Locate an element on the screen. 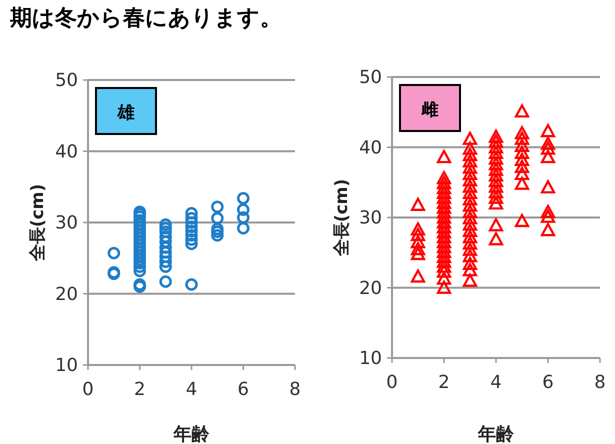 The image size is (615, 444). annotation: 雄 is located at coordinates (125, 113).